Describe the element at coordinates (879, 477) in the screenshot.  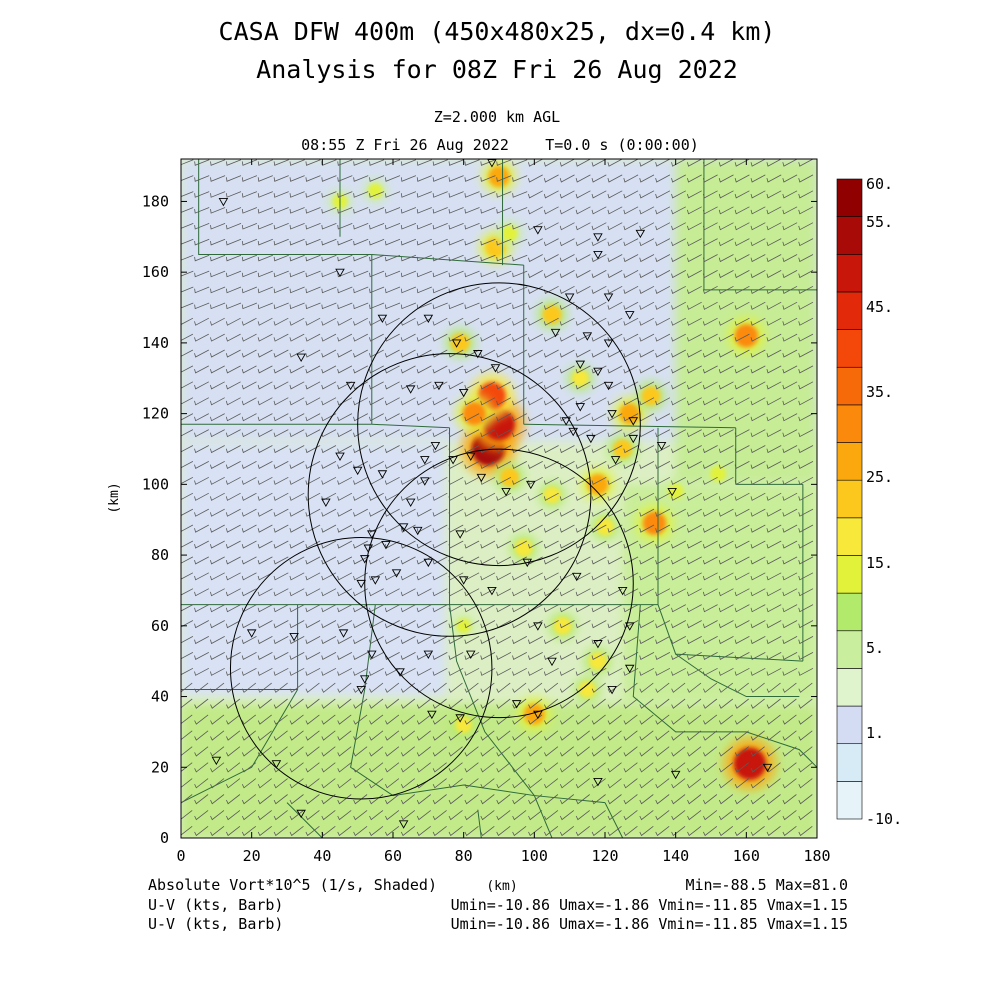
I see `colorbar-label: 25.` at that location.